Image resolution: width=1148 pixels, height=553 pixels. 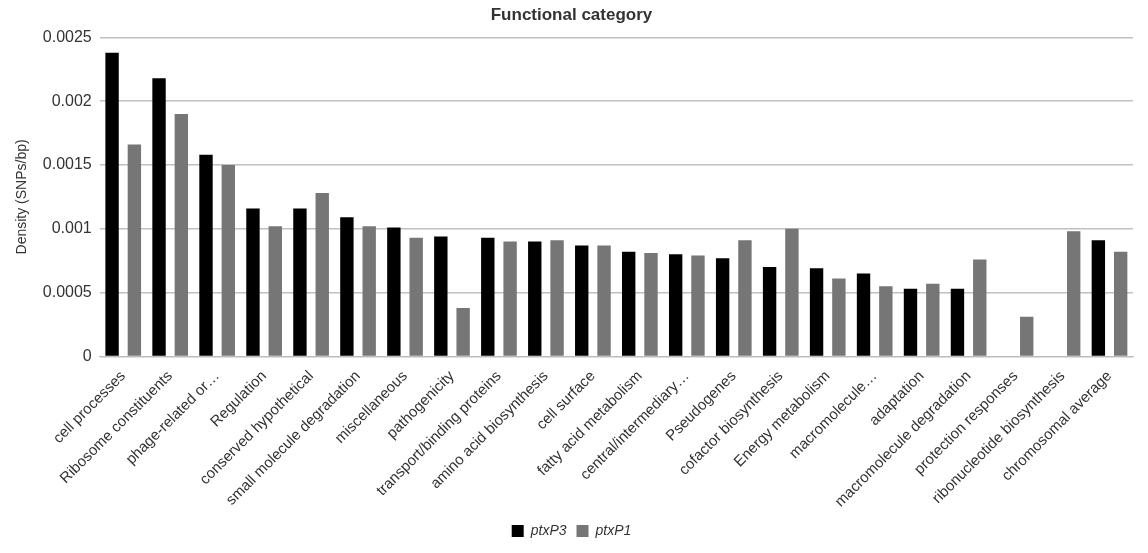 I want to click on legend-label: ptxP1, so click(x=613, y=529).